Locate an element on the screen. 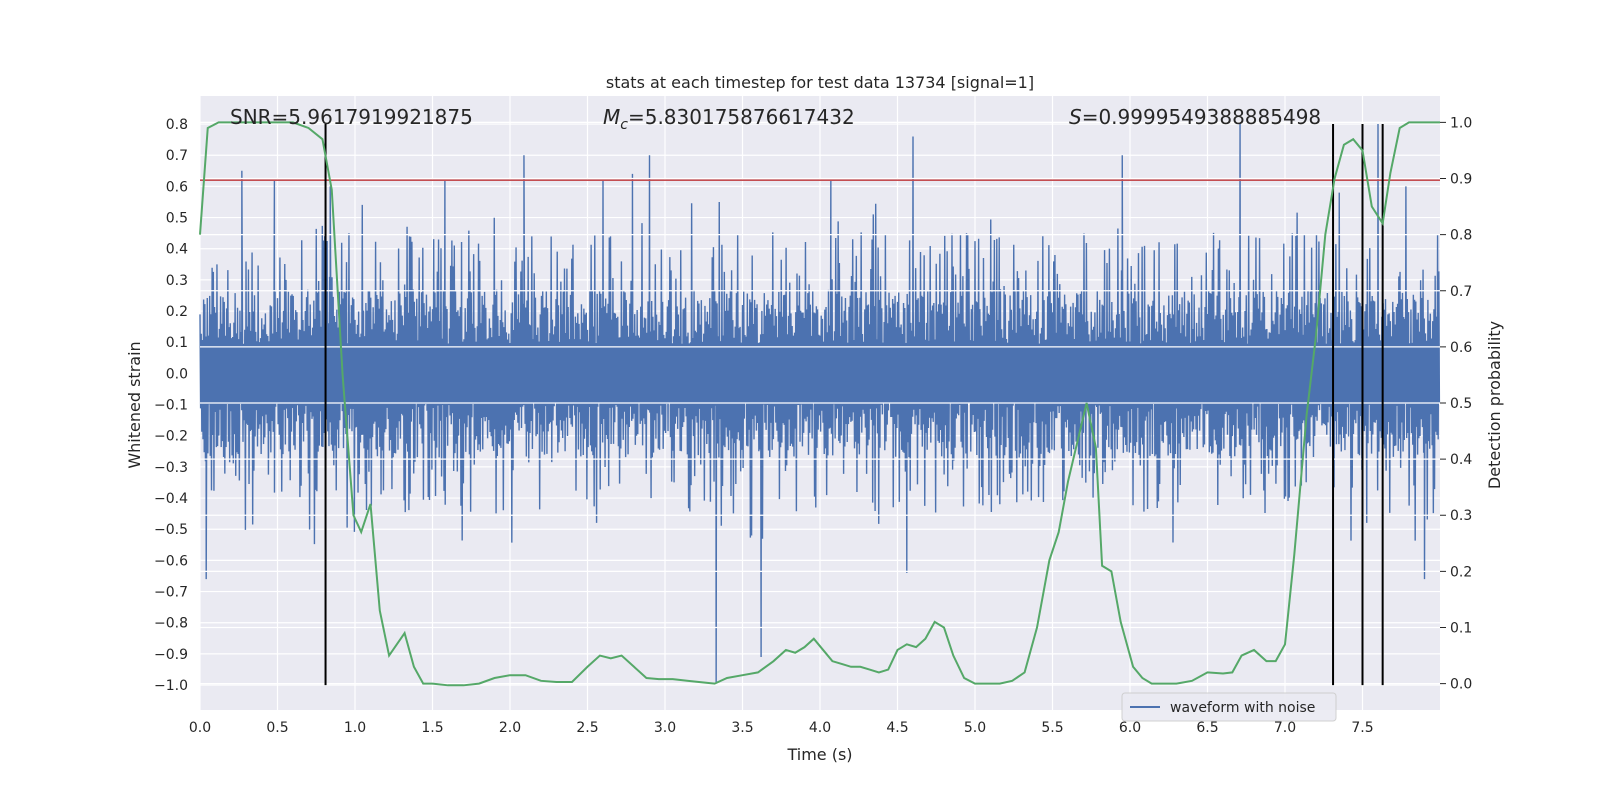 The height and width of the screenshot is (800, 1600). y-tick-label: −0.1 is located at coordinates (171, 406).